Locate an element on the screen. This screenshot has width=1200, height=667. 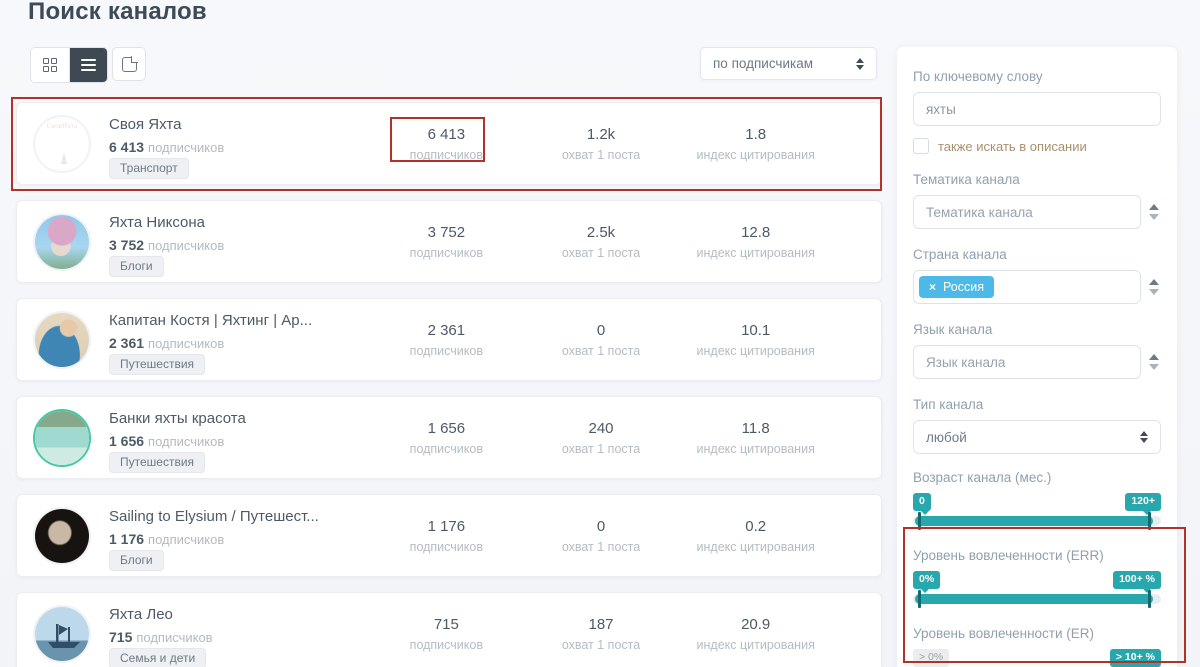
metric-citation: 1.8 индекс цитирования is located at coordinates (755, 143).